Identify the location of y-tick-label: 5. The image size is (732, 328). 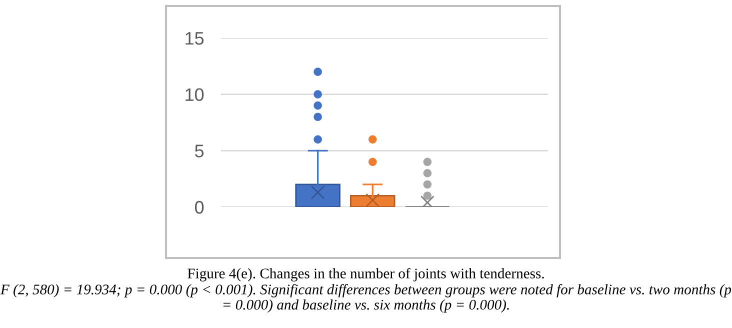
(199, 151).